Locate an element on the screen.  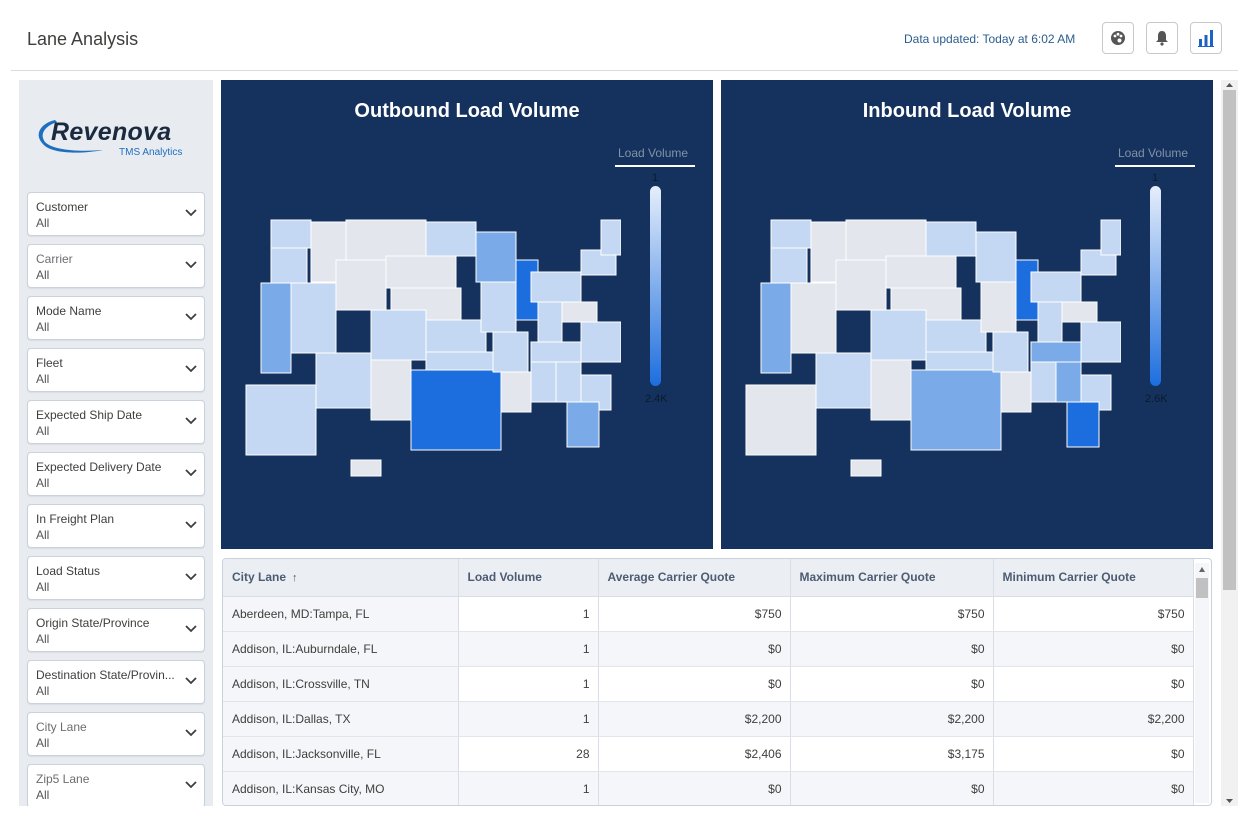
filter-dropdown: Carrier All is located at coordinates (116, 266).